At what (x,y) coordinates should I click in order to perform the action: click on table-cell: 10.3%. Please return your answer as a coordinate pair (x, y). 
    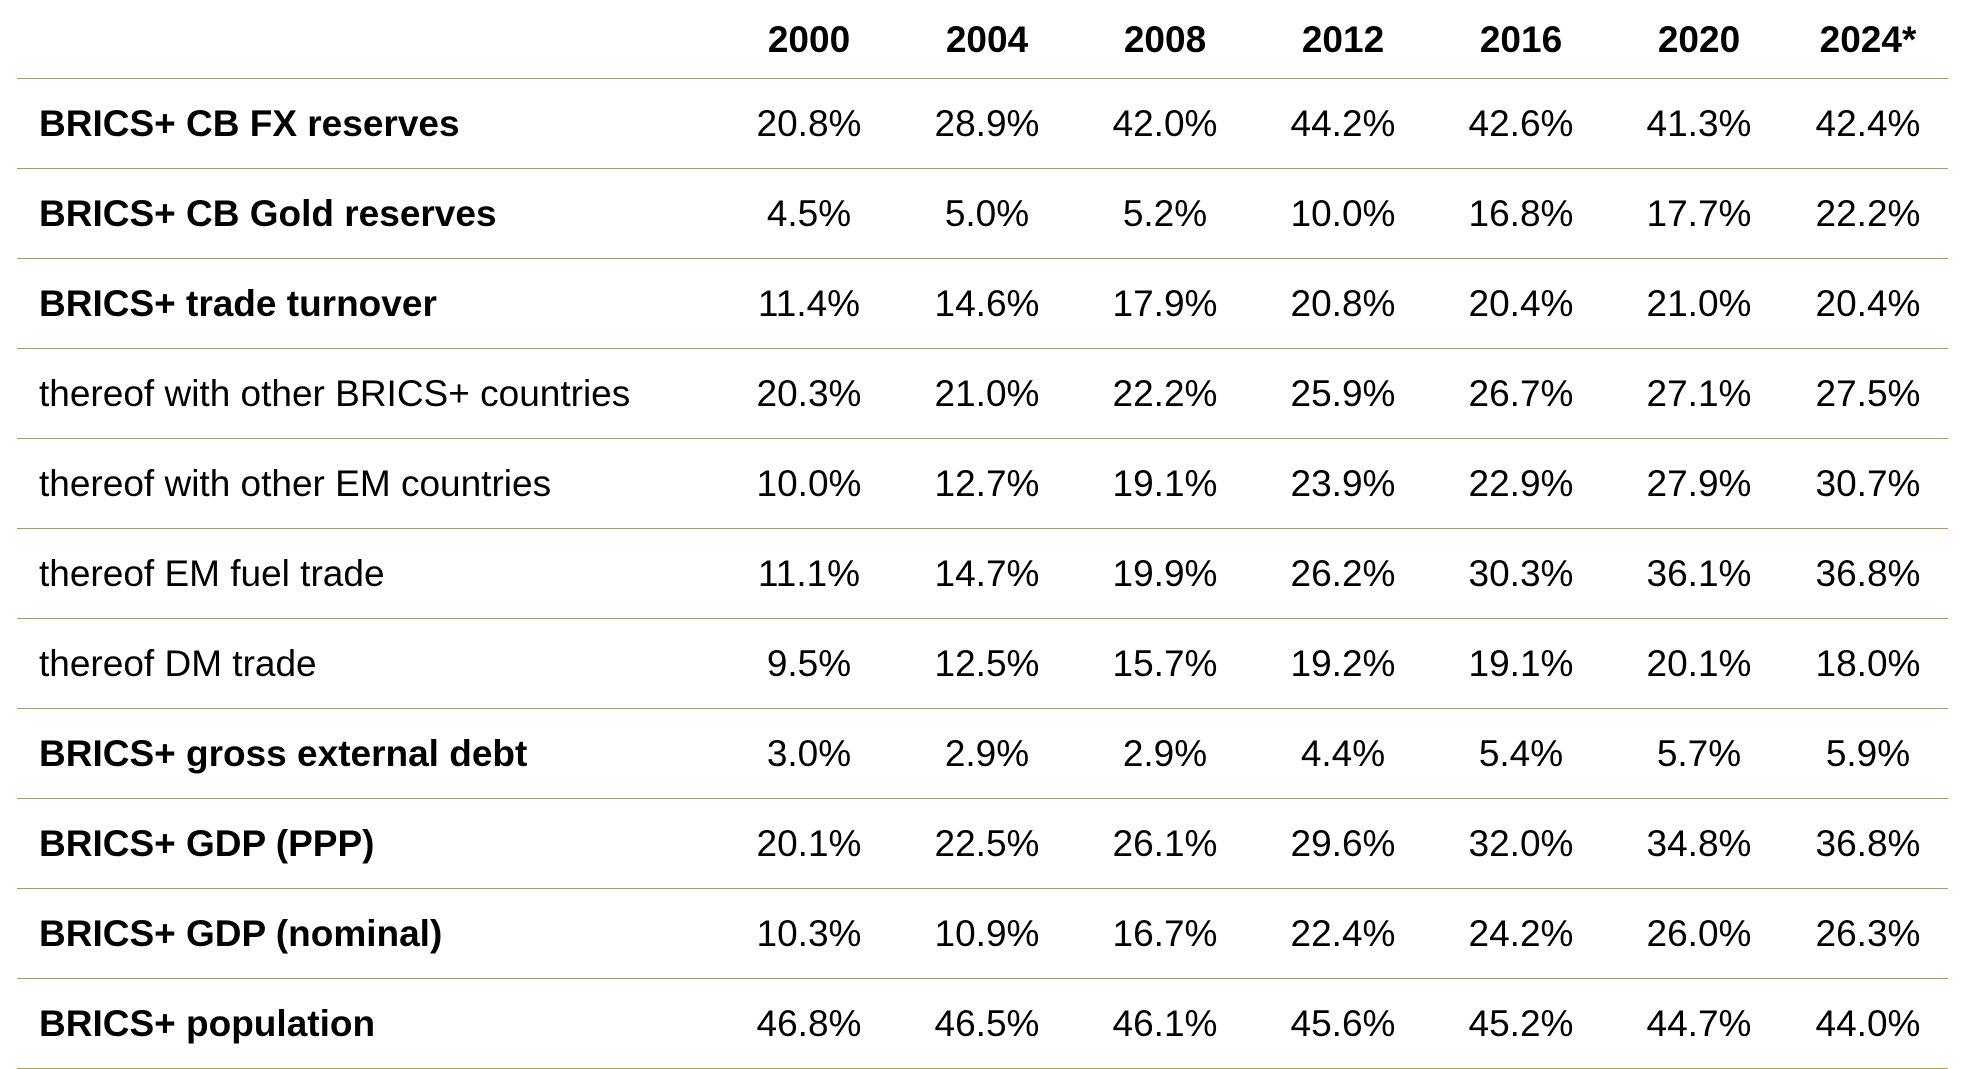
    Looking at the image, I should click on (809, 933).